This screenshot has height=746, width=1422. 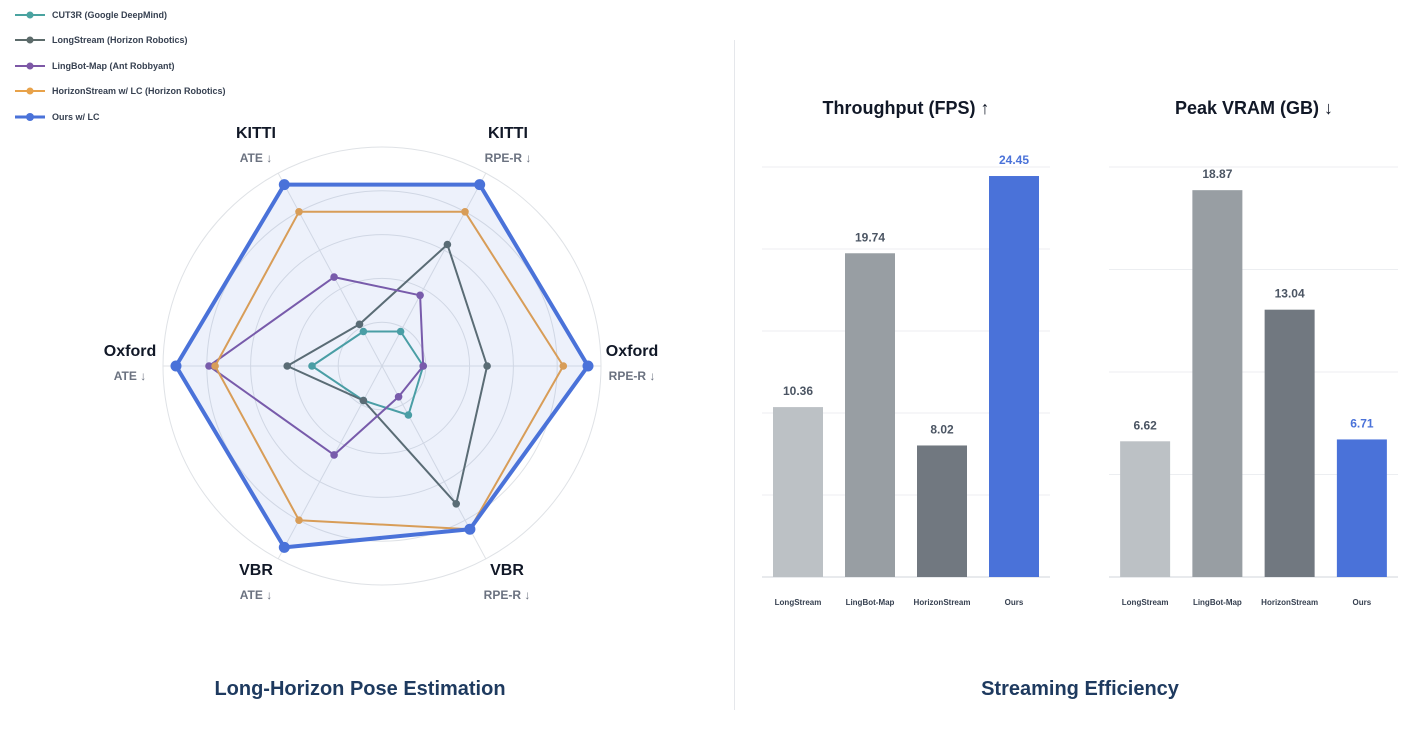 I want to click on bar-value-label: 19.74, so click(x=870, y=237).